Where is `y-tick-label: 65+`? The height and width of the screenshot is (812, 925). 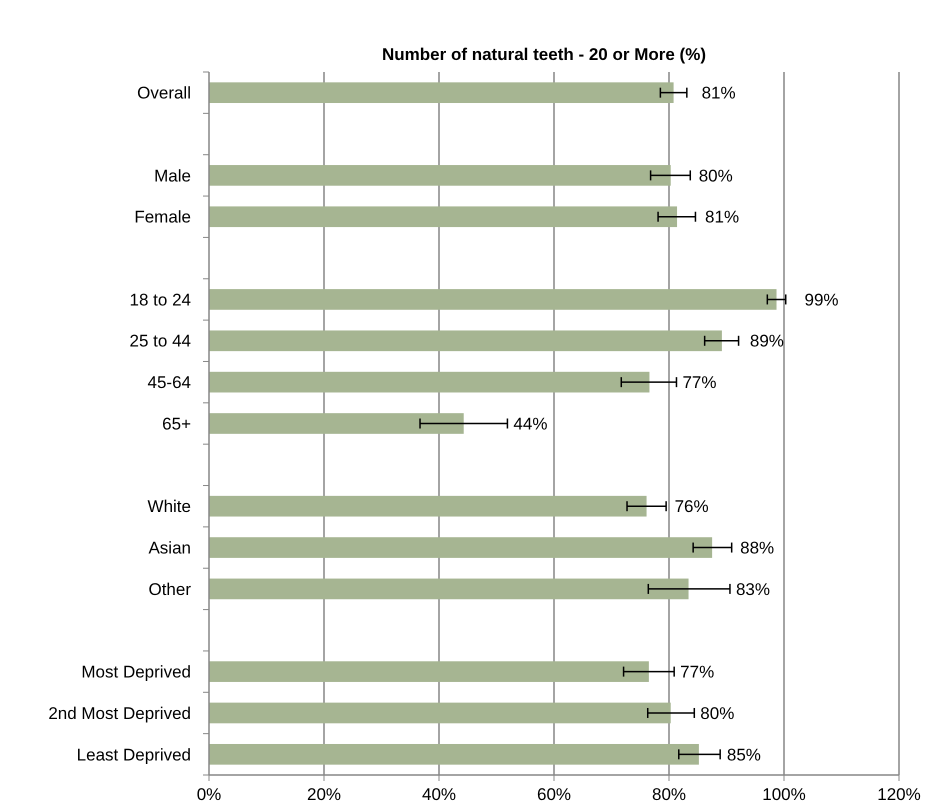
y-tick-label: 65+ is located at coordinates (177, 424).